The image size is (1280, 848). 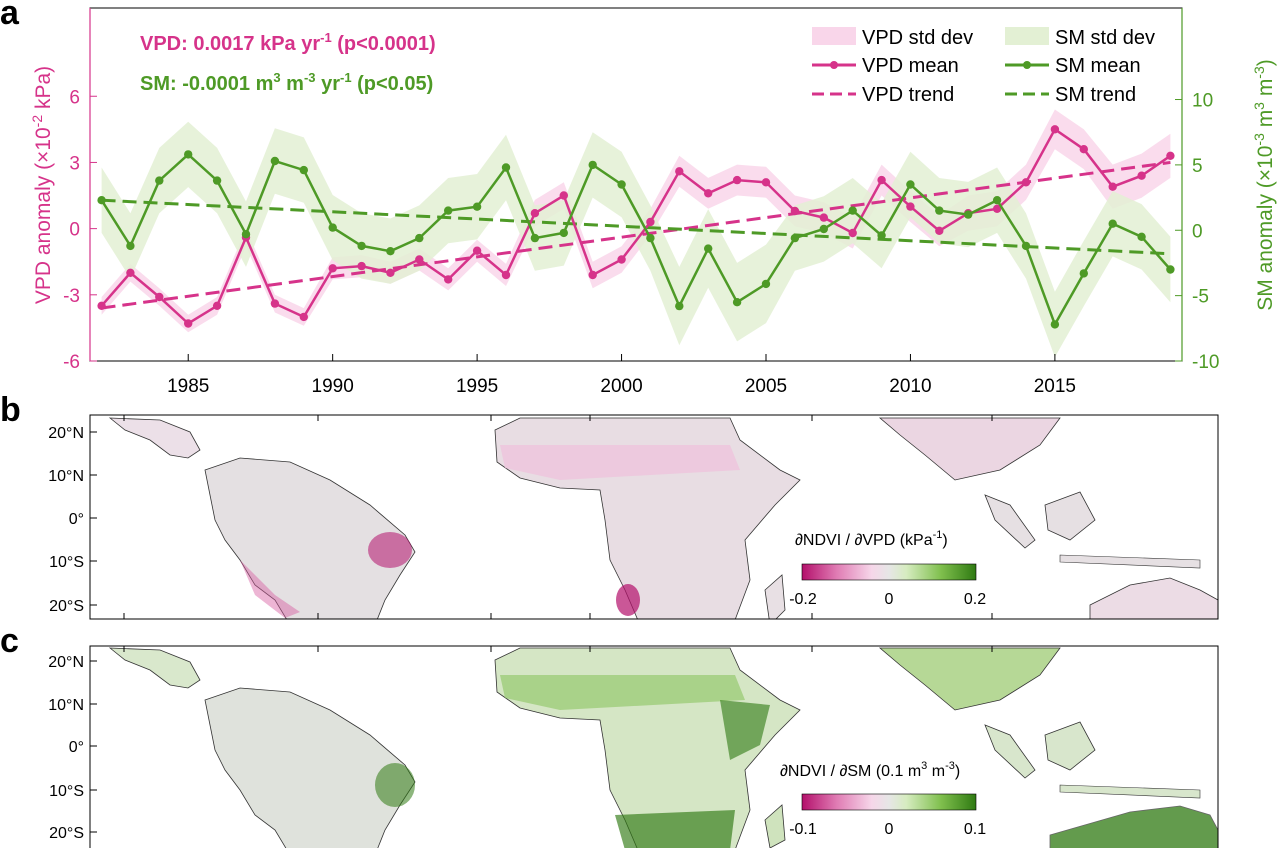 I want to click on colorbar-b-tick-min: -0.2, so click(x=803, y=599).